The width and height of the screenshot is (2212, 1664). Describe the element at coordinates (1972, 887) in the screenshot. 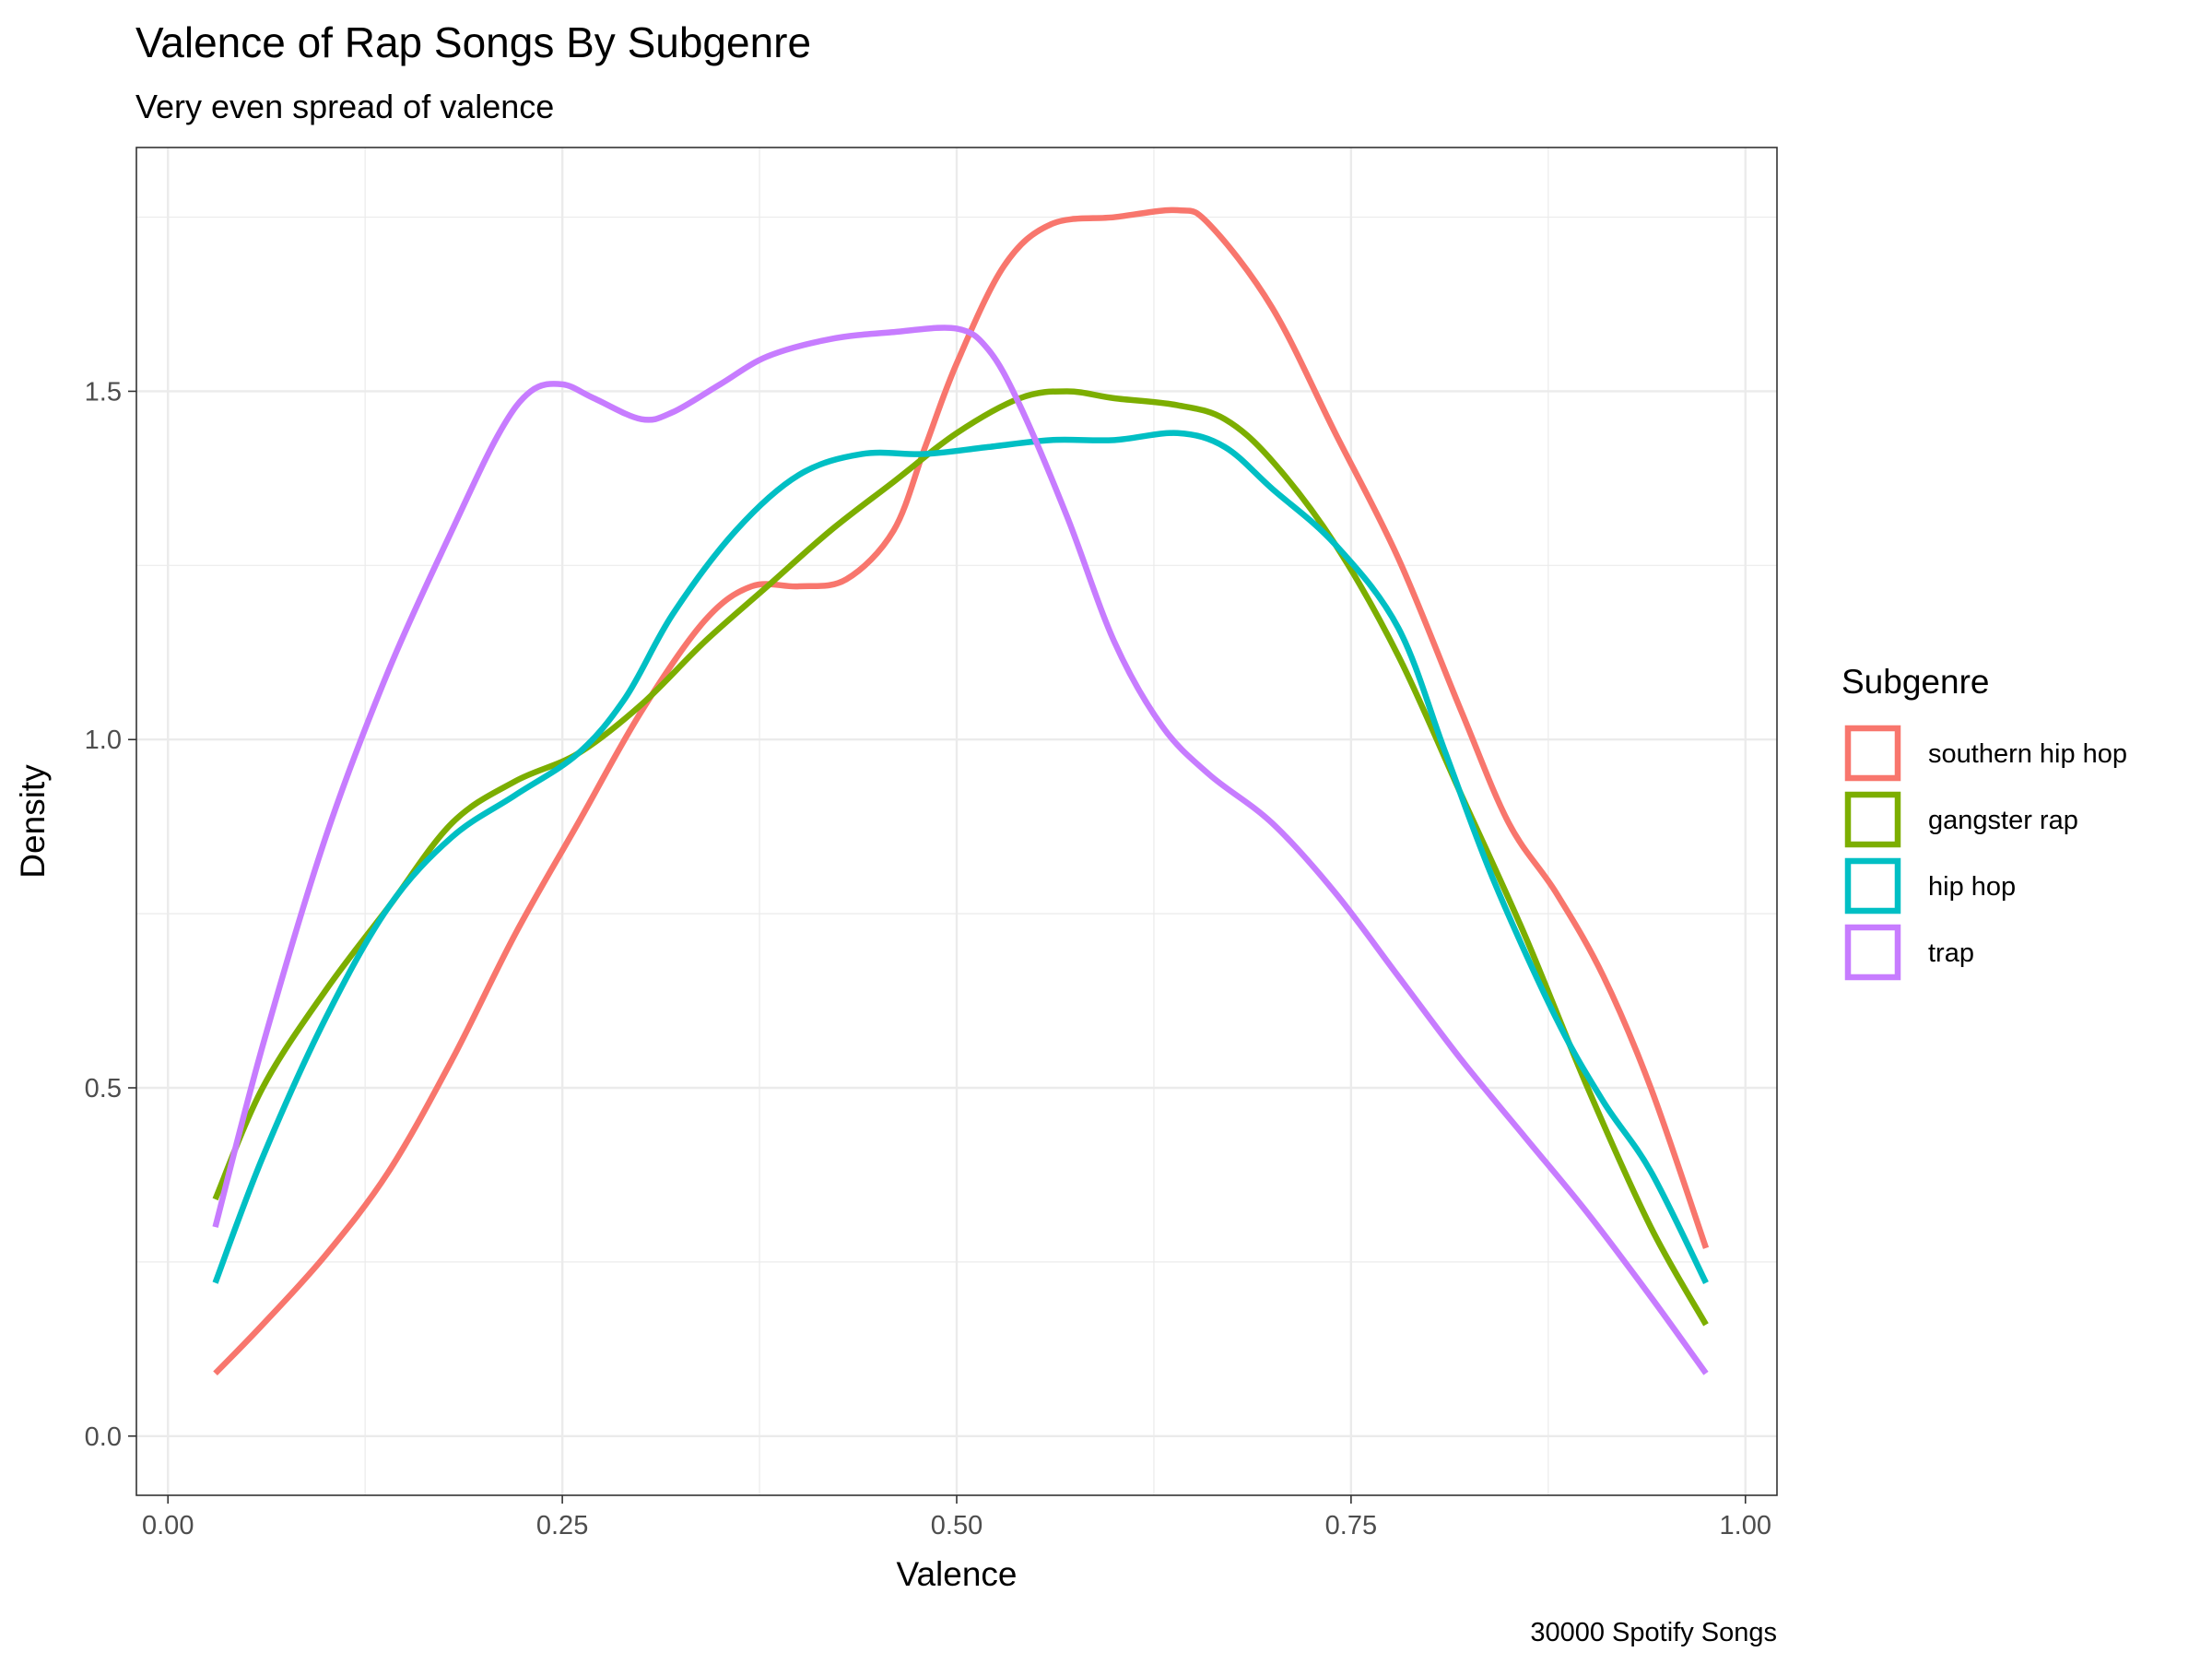

I see `legend-label-hip-hop: hip hop` at that location.